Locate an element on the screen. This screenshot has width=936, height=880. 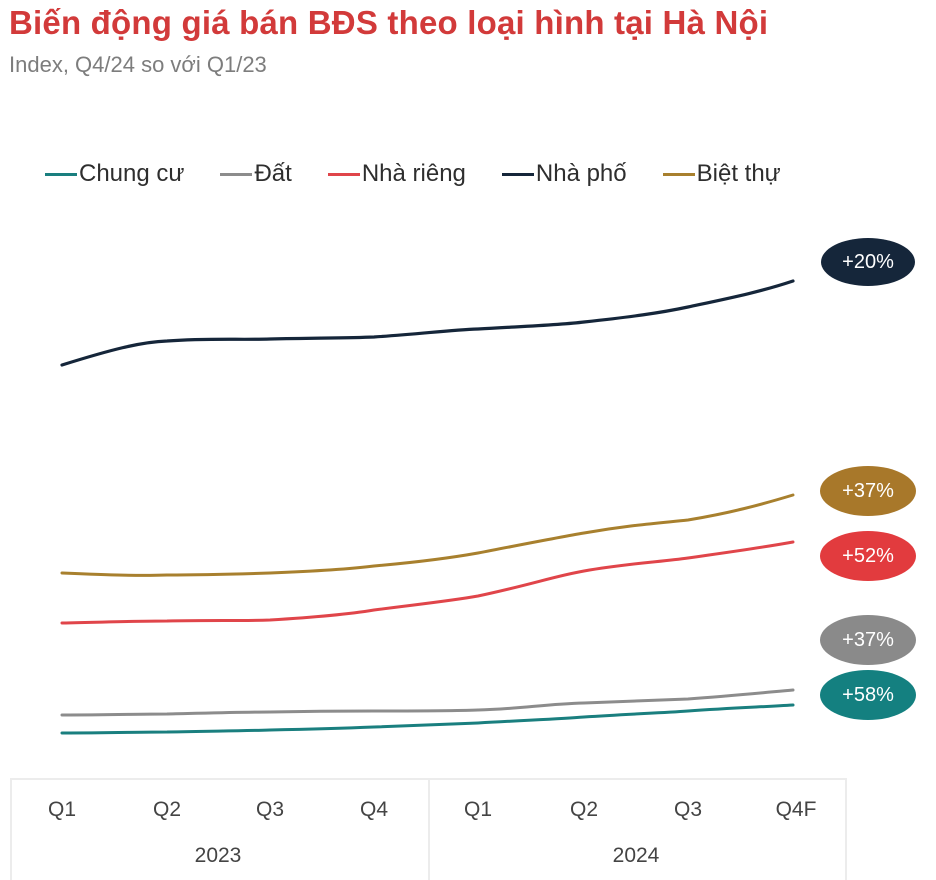
series-line-nha-pho is located at coordinates (427, 323).